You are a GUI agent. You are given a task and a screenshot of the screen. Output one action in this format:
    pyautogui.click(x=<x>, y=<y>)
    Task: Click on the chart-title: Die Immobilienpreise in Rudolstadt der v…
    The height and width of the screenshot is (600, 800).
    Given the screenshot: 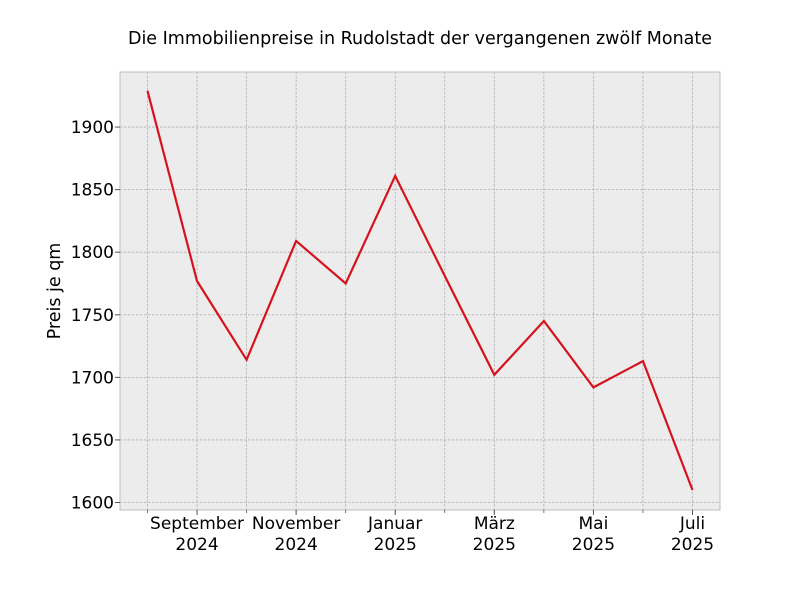 What is the action you would take?
    pyautogui.click(x=420, y=39)
    